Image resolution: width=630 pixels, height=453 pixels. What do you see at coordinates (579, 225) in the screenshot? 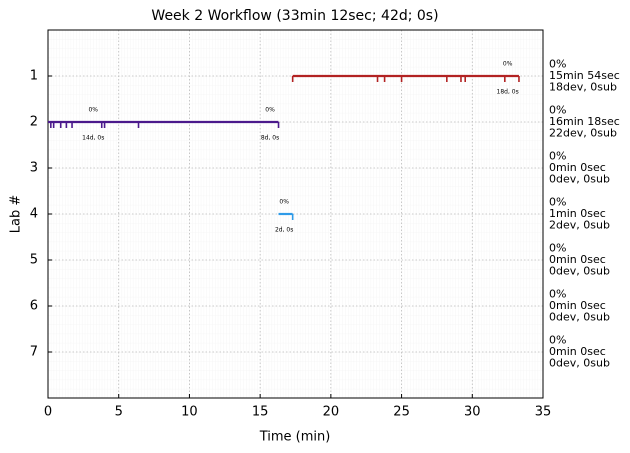
I see `side-label: 2dev, 0sub` at bounding box center [579, 225].